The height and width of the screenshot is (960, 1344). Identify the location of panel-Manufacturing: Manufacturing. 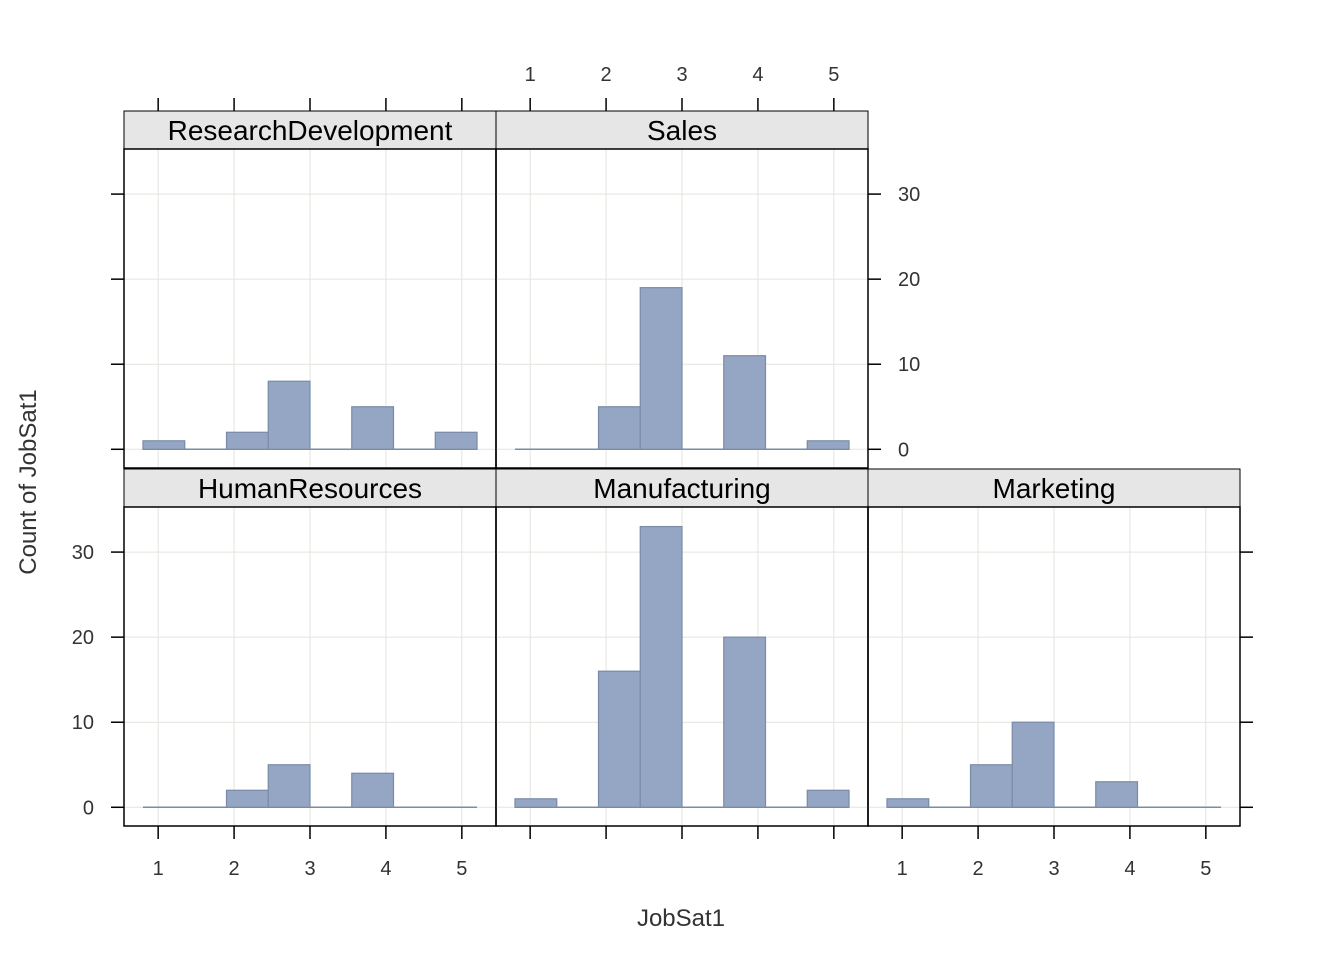
(682, 653).